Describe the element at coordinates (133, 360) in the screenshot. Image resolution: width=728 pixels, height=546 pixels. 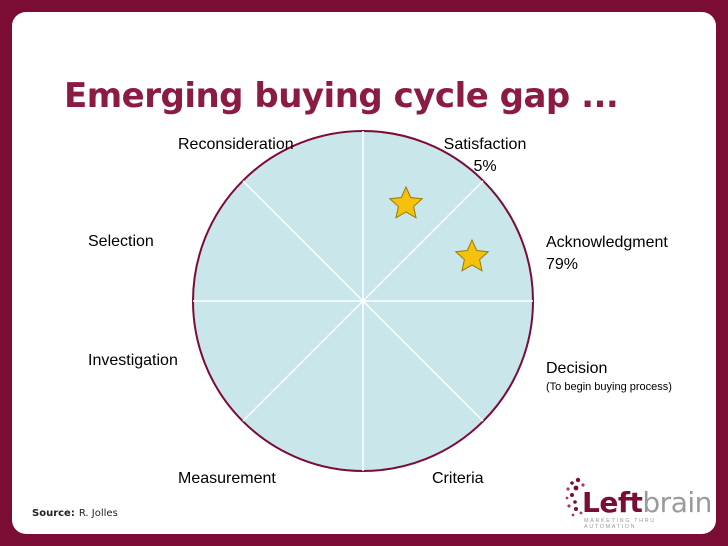
I see `investigation-label: Investigation` at that location.